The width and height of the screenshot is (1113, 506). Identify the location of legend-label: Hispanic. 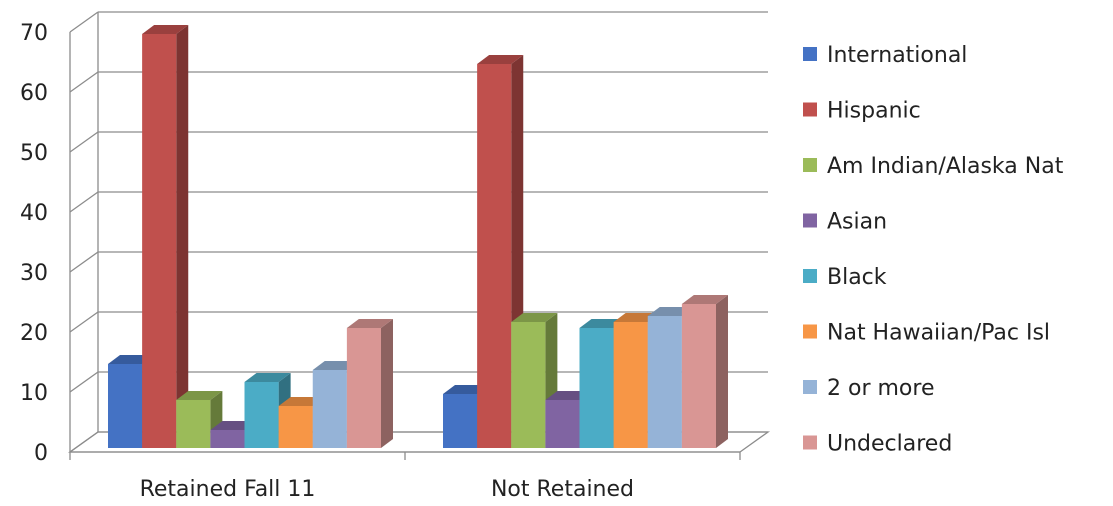
(874, 111).